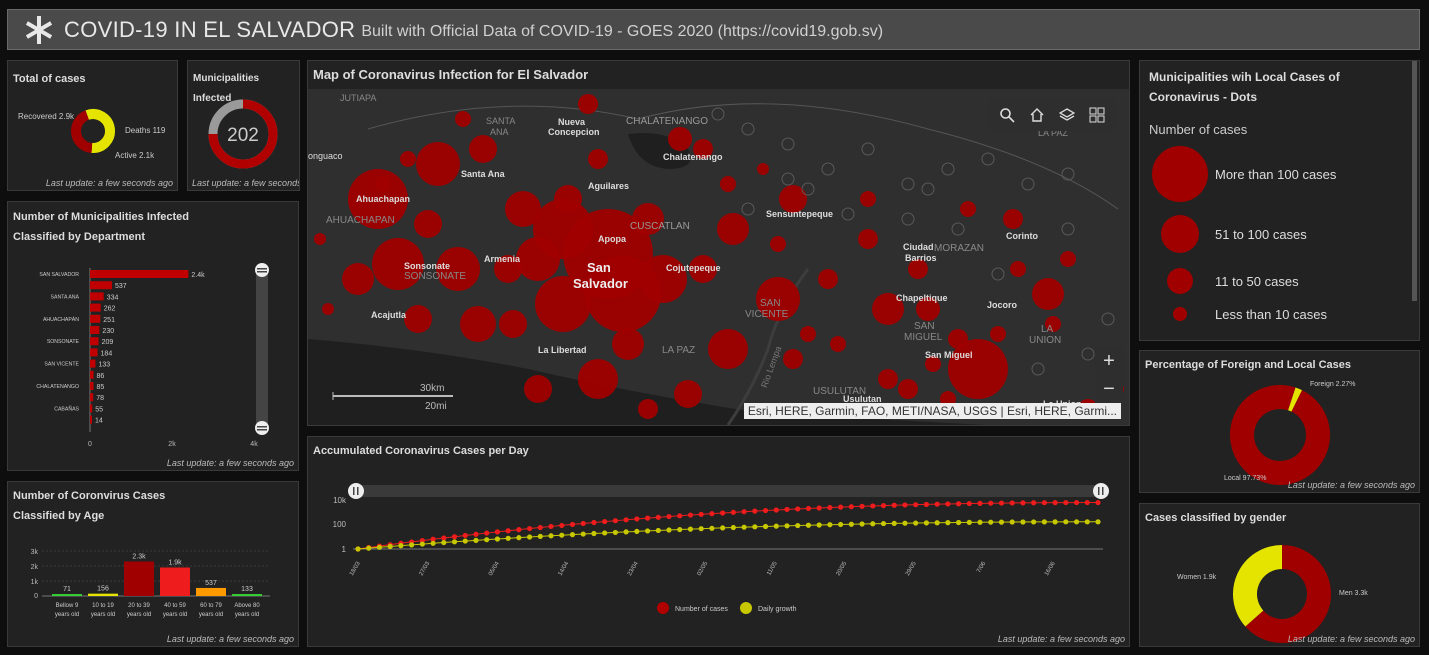  I want to click on zoom-out-button: −, so click(1109, 388).